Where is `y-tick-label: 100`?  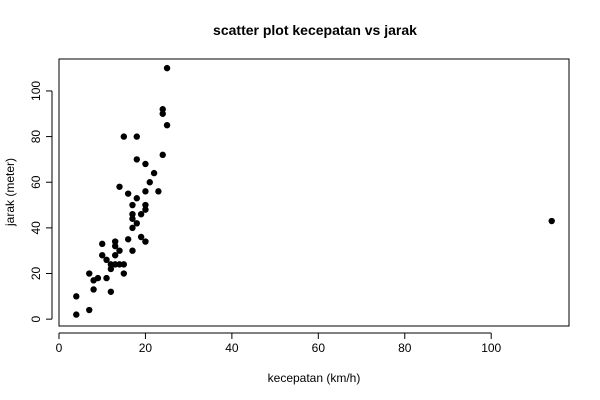 y-tick-label: 100 is located at coordinates (36, 91).